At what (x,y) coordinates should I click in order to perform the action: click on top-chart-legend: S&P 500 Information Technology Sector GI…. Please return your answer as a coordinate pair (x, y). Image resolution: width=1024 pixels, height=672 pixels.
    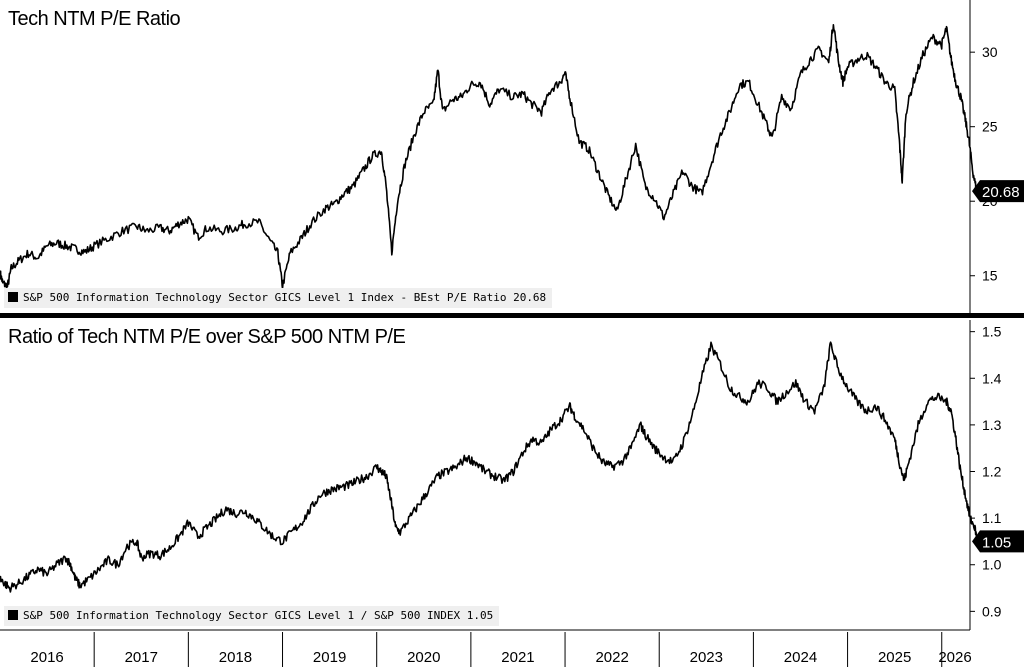
    Looking at the image, I should click on (278, 298).